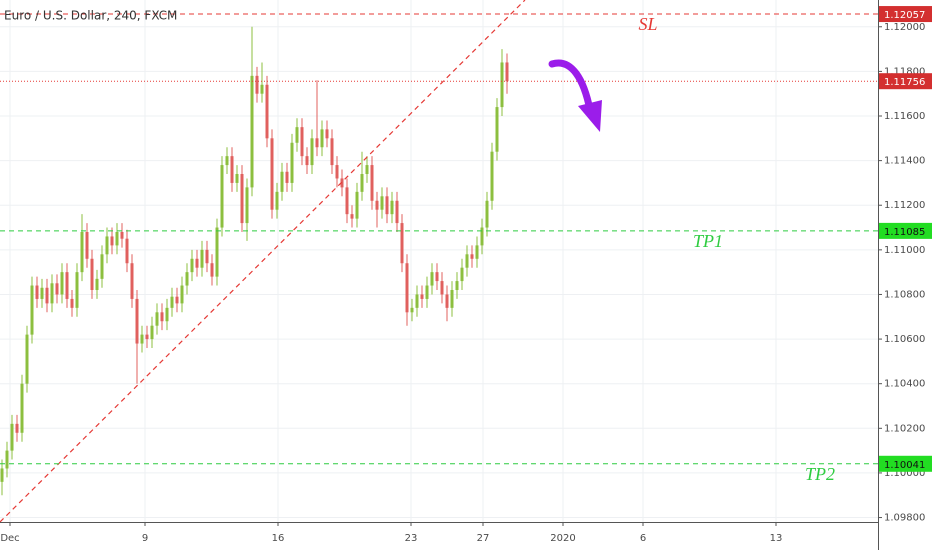  What do you see at coordinates (562, 538) in the screenshot?
I see `x-tick-label: 2020` at bounding box center [562, 538].